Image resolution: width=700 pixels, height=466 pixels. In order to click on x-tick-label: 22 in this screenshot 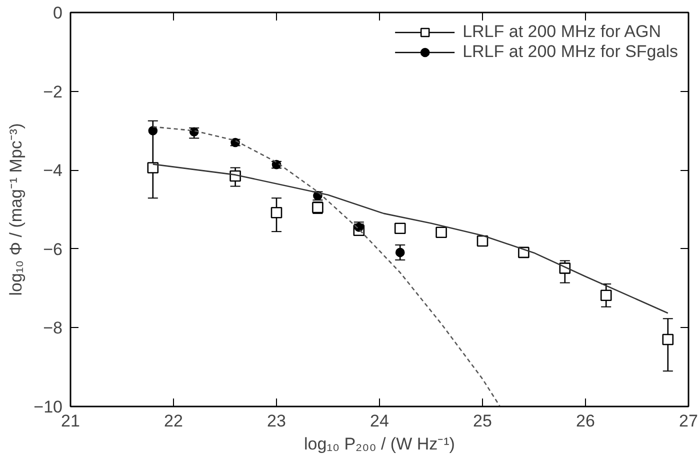, I will do `click(173, 421)`.